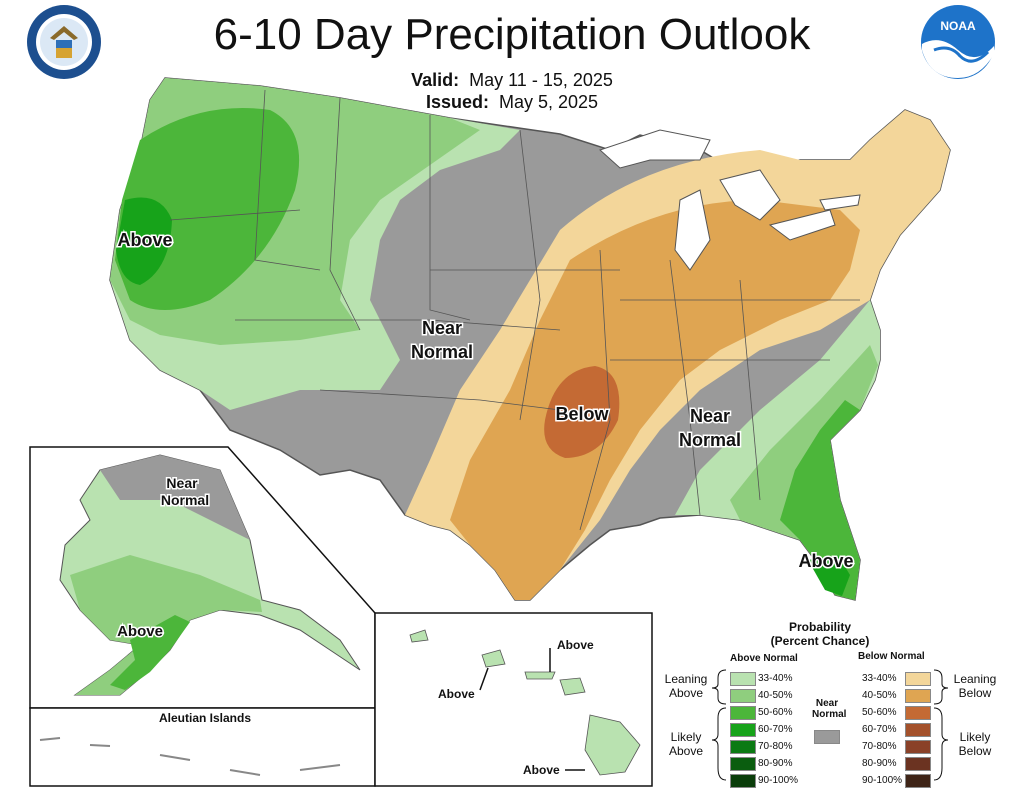 The width and height of the screenshot is (1024, 791). I want to click on legend-above-label: 80-90%, so click(775, 763).